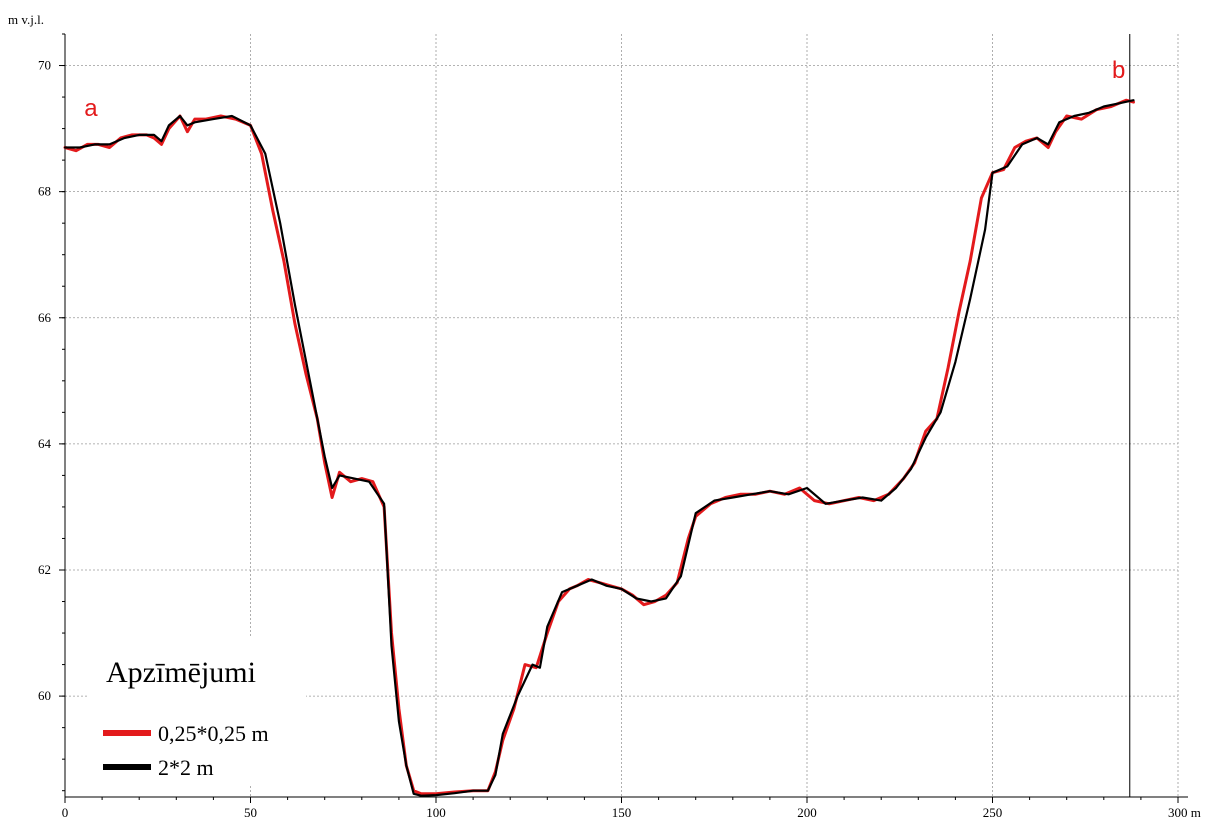  Describe the element at coordinates (181, 672) in the screenshot. I see `legend-title: Apzīmējumi` at that location.